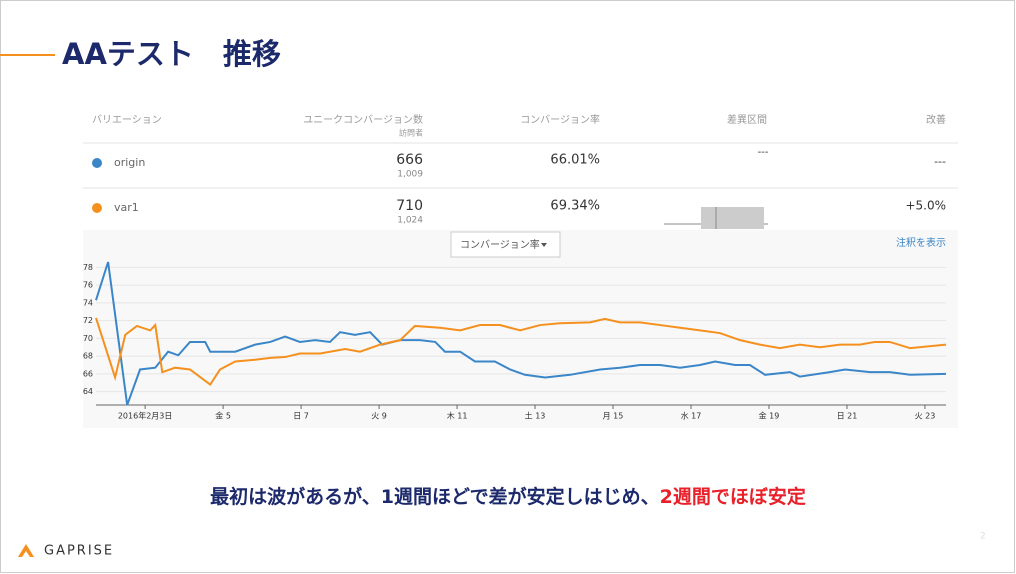 Image resolution: width=1016 pixels, height=574 pixels. Describe the element at coordinates (936, 119) in the screenshot. I see `header: 改善` at that location.